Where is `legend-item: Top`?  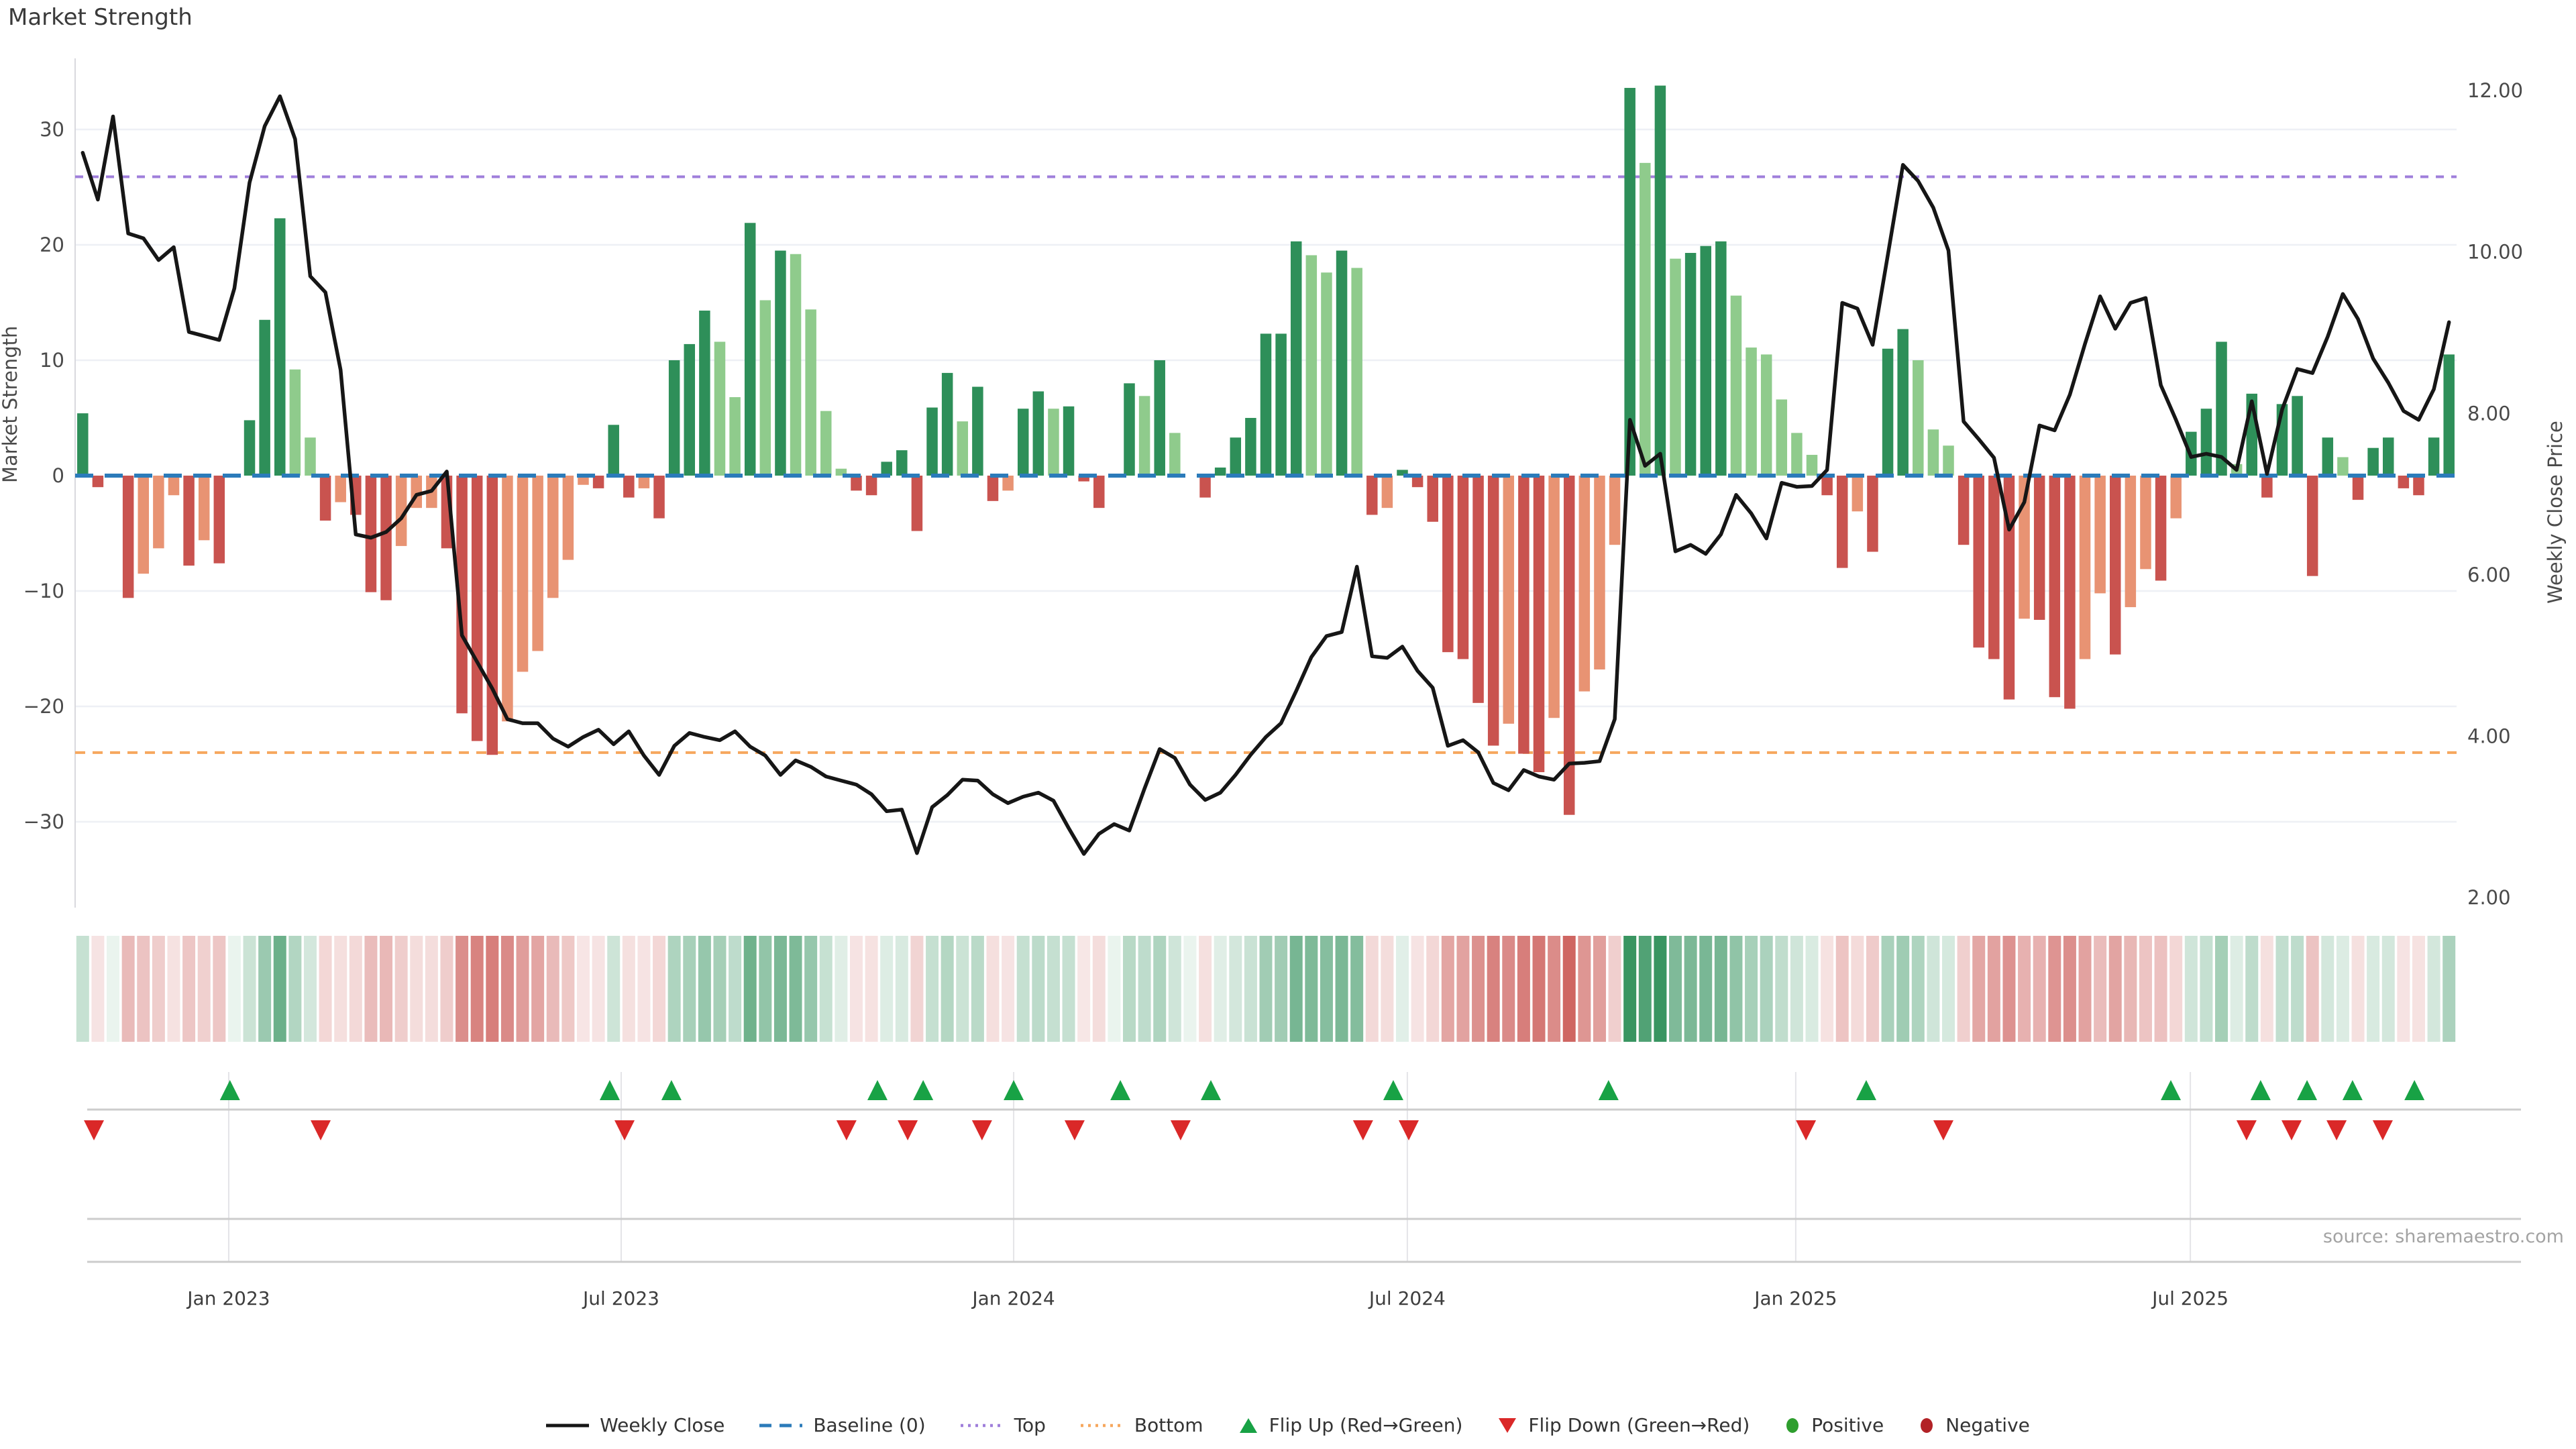 legend-item: Top is located at coordinates (1003, 1425).